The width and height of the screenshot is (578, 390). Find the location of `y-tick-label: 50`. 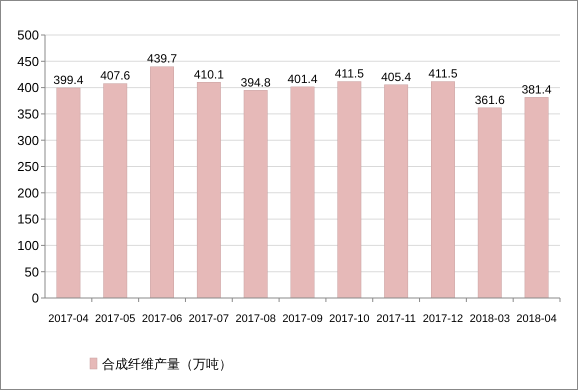

y-tick-label: 50 is located at coordinates (31, 272).